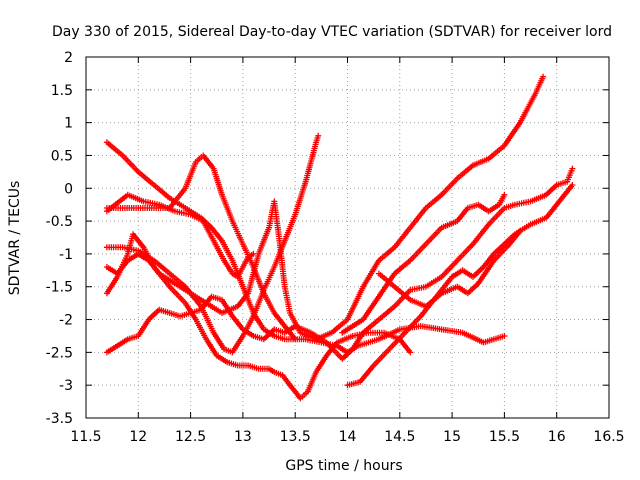  I want to click on x-tick-label: 14.5, so click(399, 437).